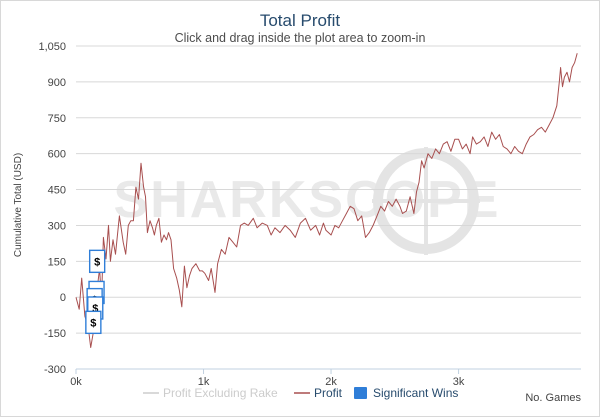 This screenshot has width=600, height=417. What do you see at coordinates (63, 298) in the screenshot?
I see `y-tick-label: 0` at bounding box center [63, 298].